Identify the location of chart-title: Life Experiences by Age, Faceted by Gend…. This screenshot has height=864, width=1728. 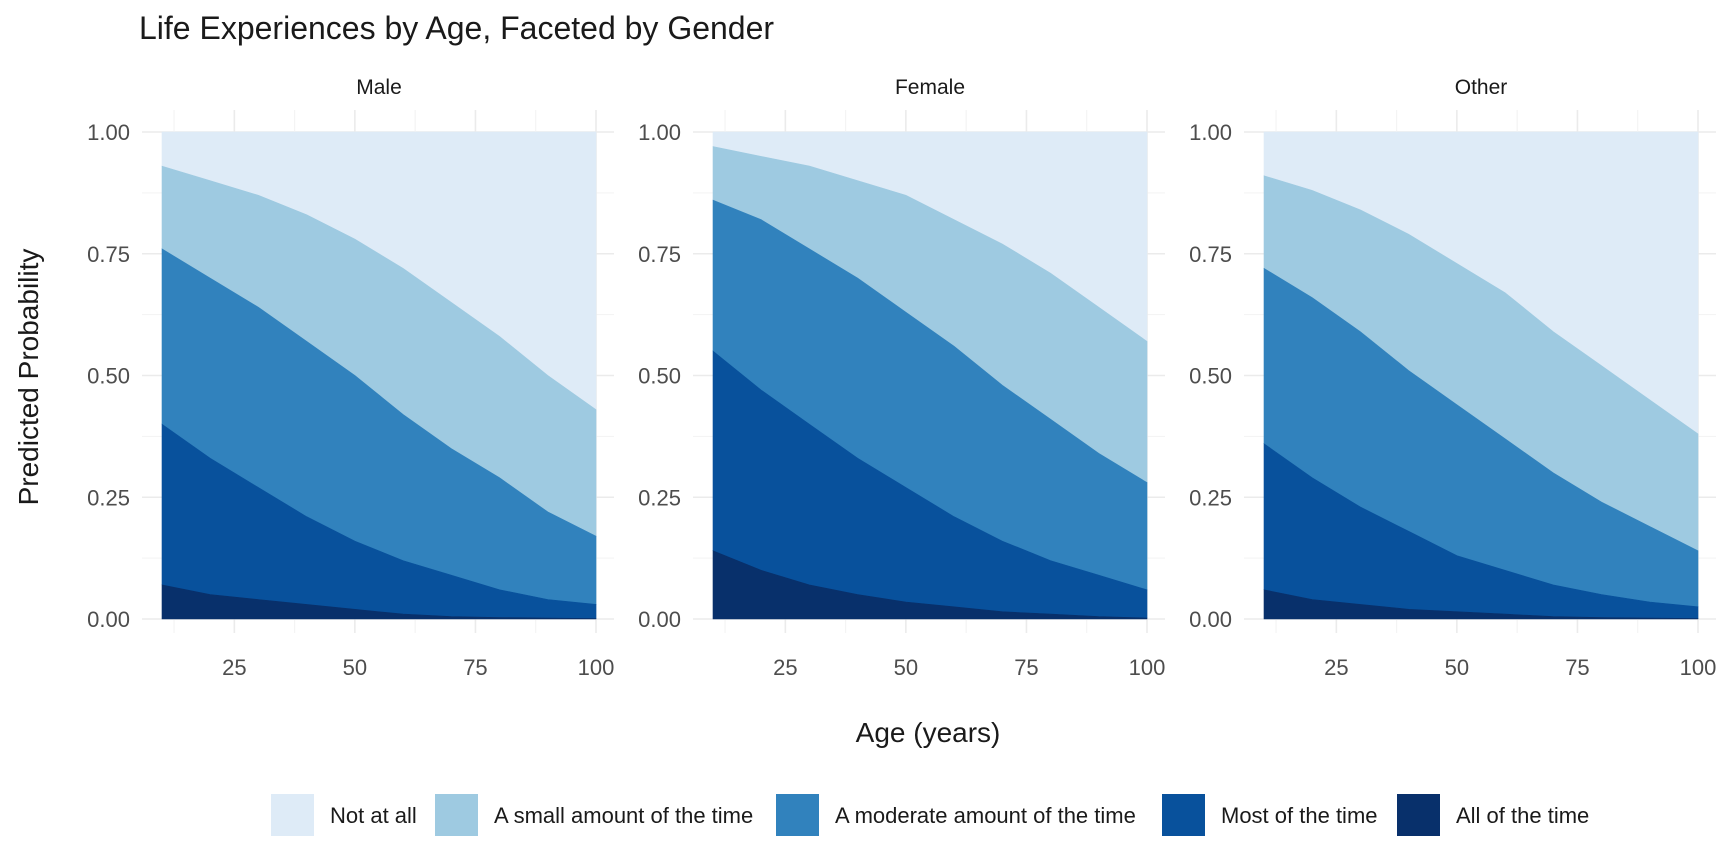
(456, 28).